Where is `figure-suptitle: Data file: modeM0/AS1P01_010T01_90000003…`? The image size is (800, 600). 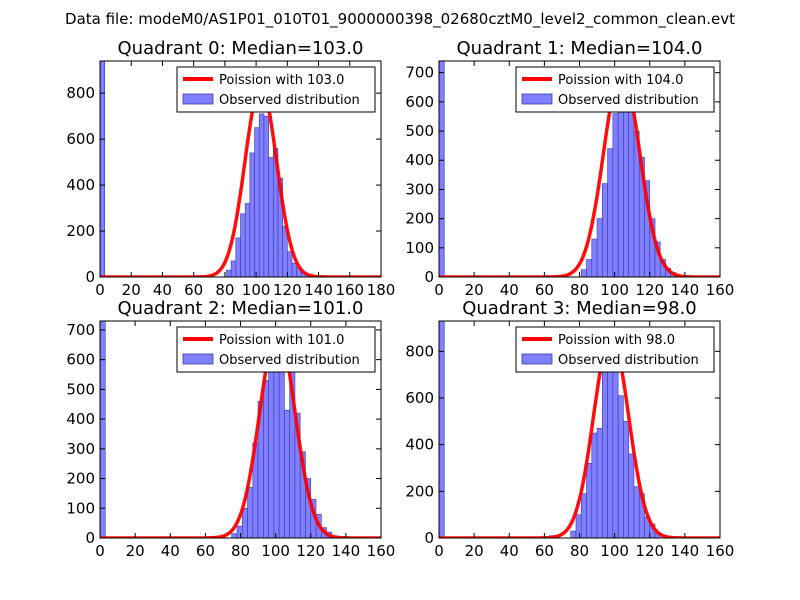 figure-suptitle: Data file: modeM0/AS1P01_010T01_90000003… is located at coordinates (400, 19).